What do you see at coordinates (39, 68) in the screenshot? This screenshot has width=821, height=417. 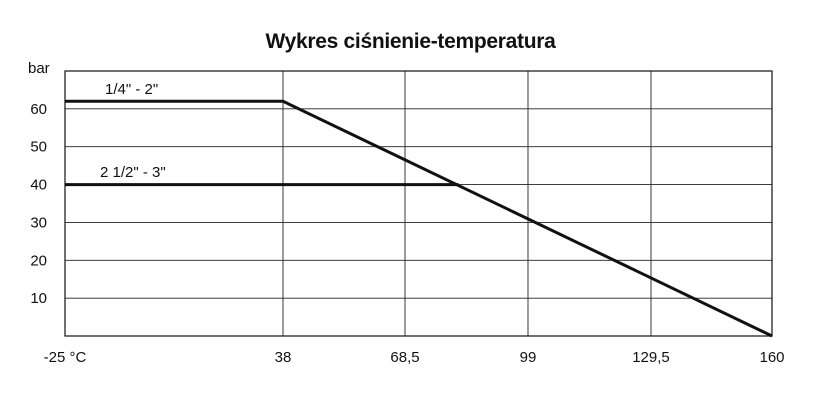 I see `y-axis-label: bar` at bounding box center [39, 68].